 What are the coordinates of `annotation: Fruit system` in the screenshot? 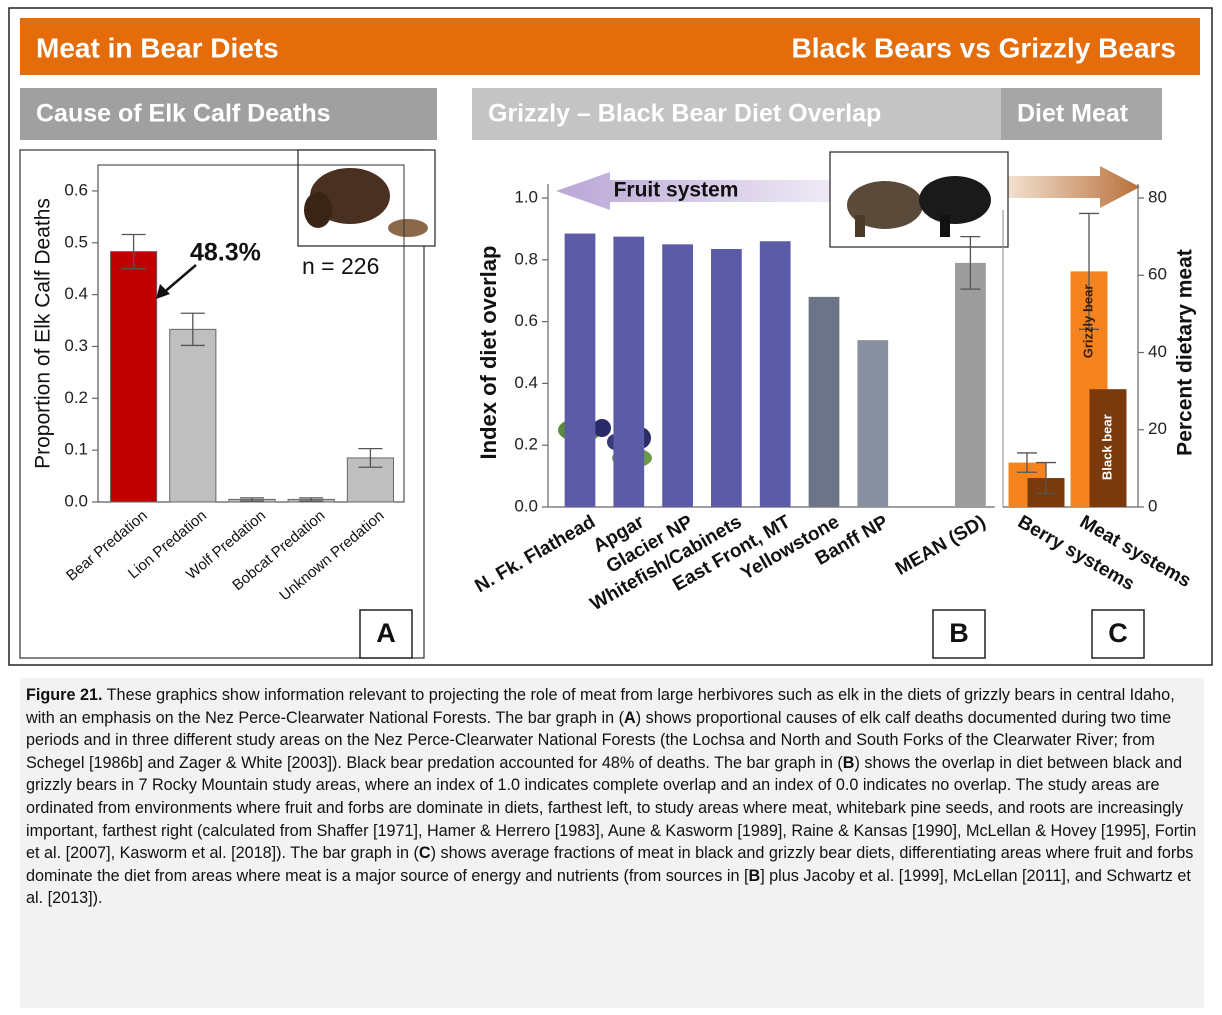 It's located at (676, 190).